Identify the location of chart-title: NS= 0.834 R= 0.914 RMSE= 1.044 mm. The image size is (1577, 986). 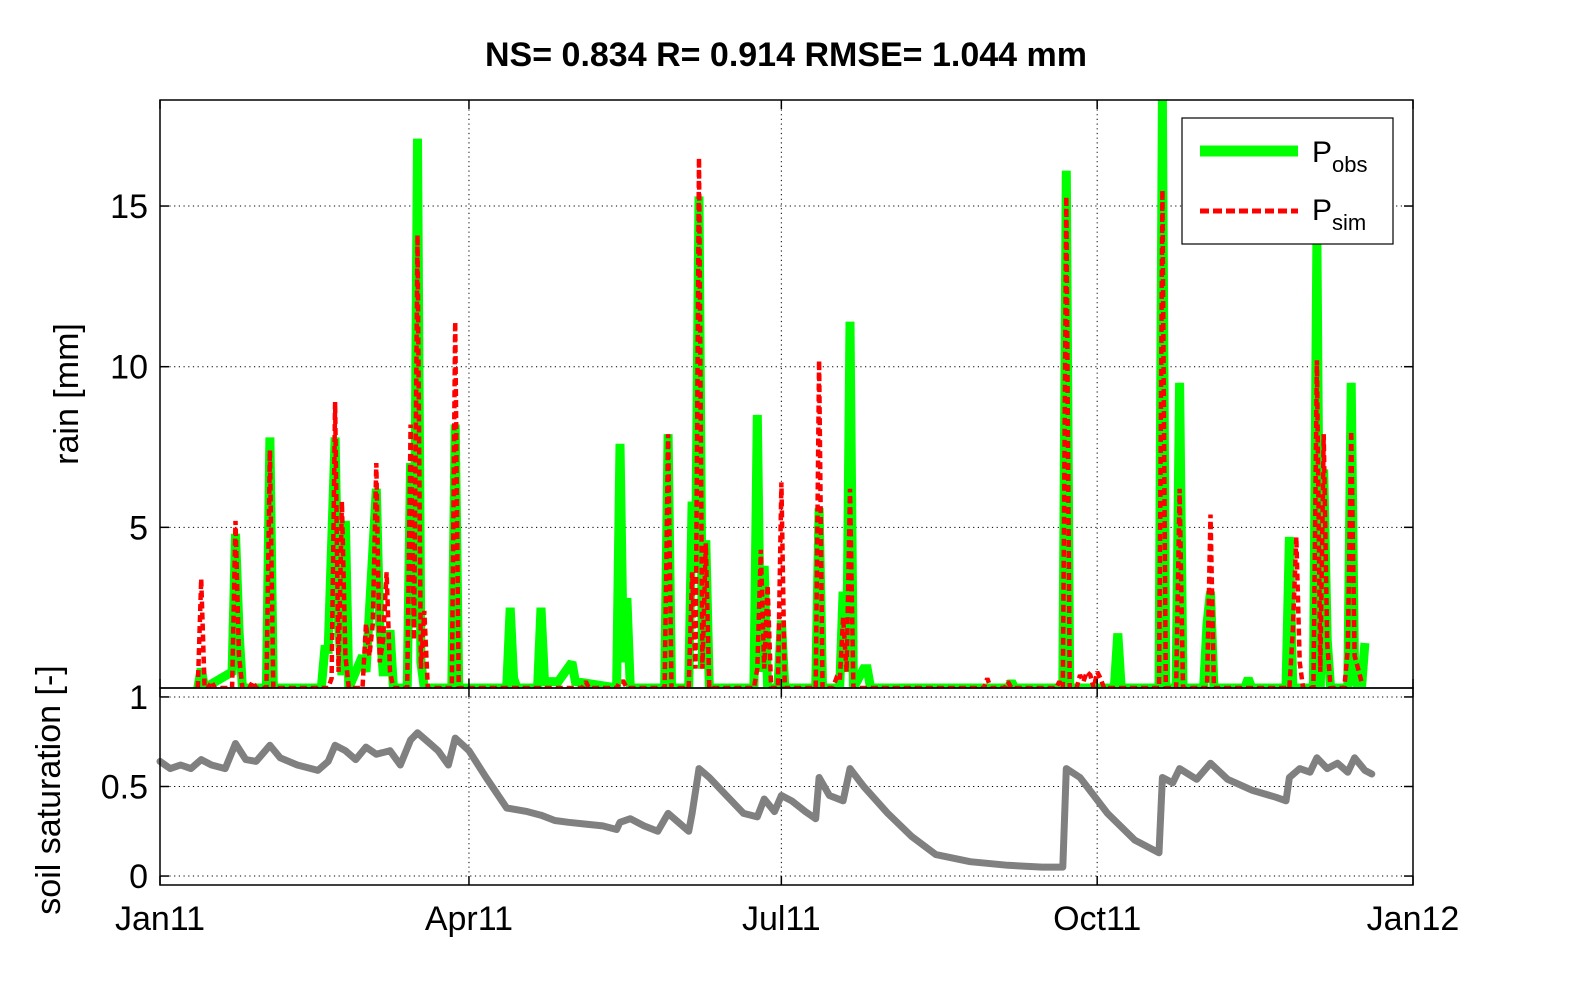
(786, 55).